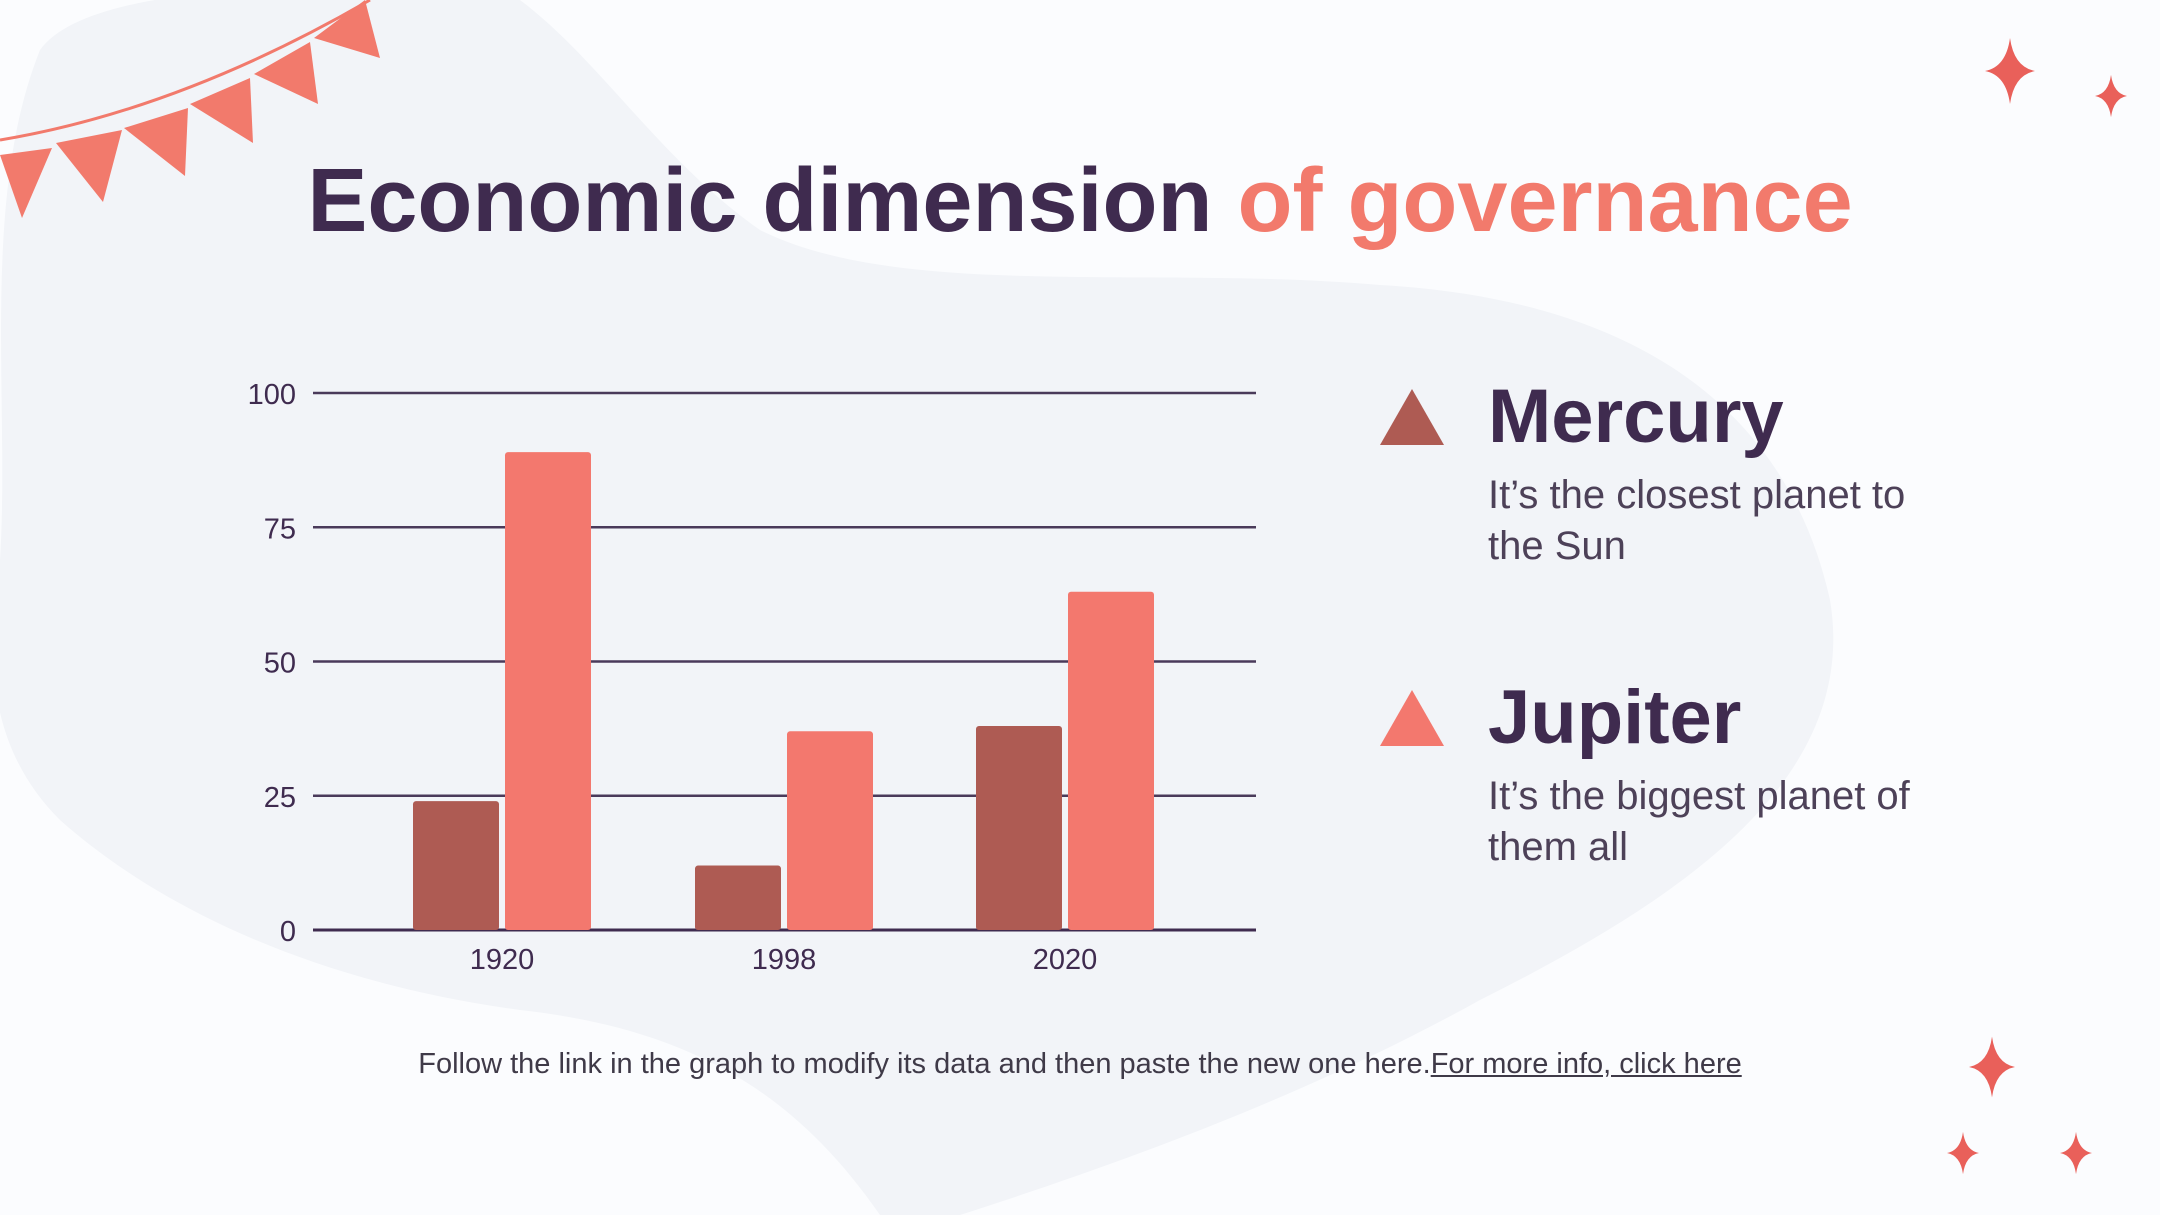  Describe the element at coordinates (1697, 520) in the screenshot. I see `legend-description: It’s the closest planet to the Sun` at that location.